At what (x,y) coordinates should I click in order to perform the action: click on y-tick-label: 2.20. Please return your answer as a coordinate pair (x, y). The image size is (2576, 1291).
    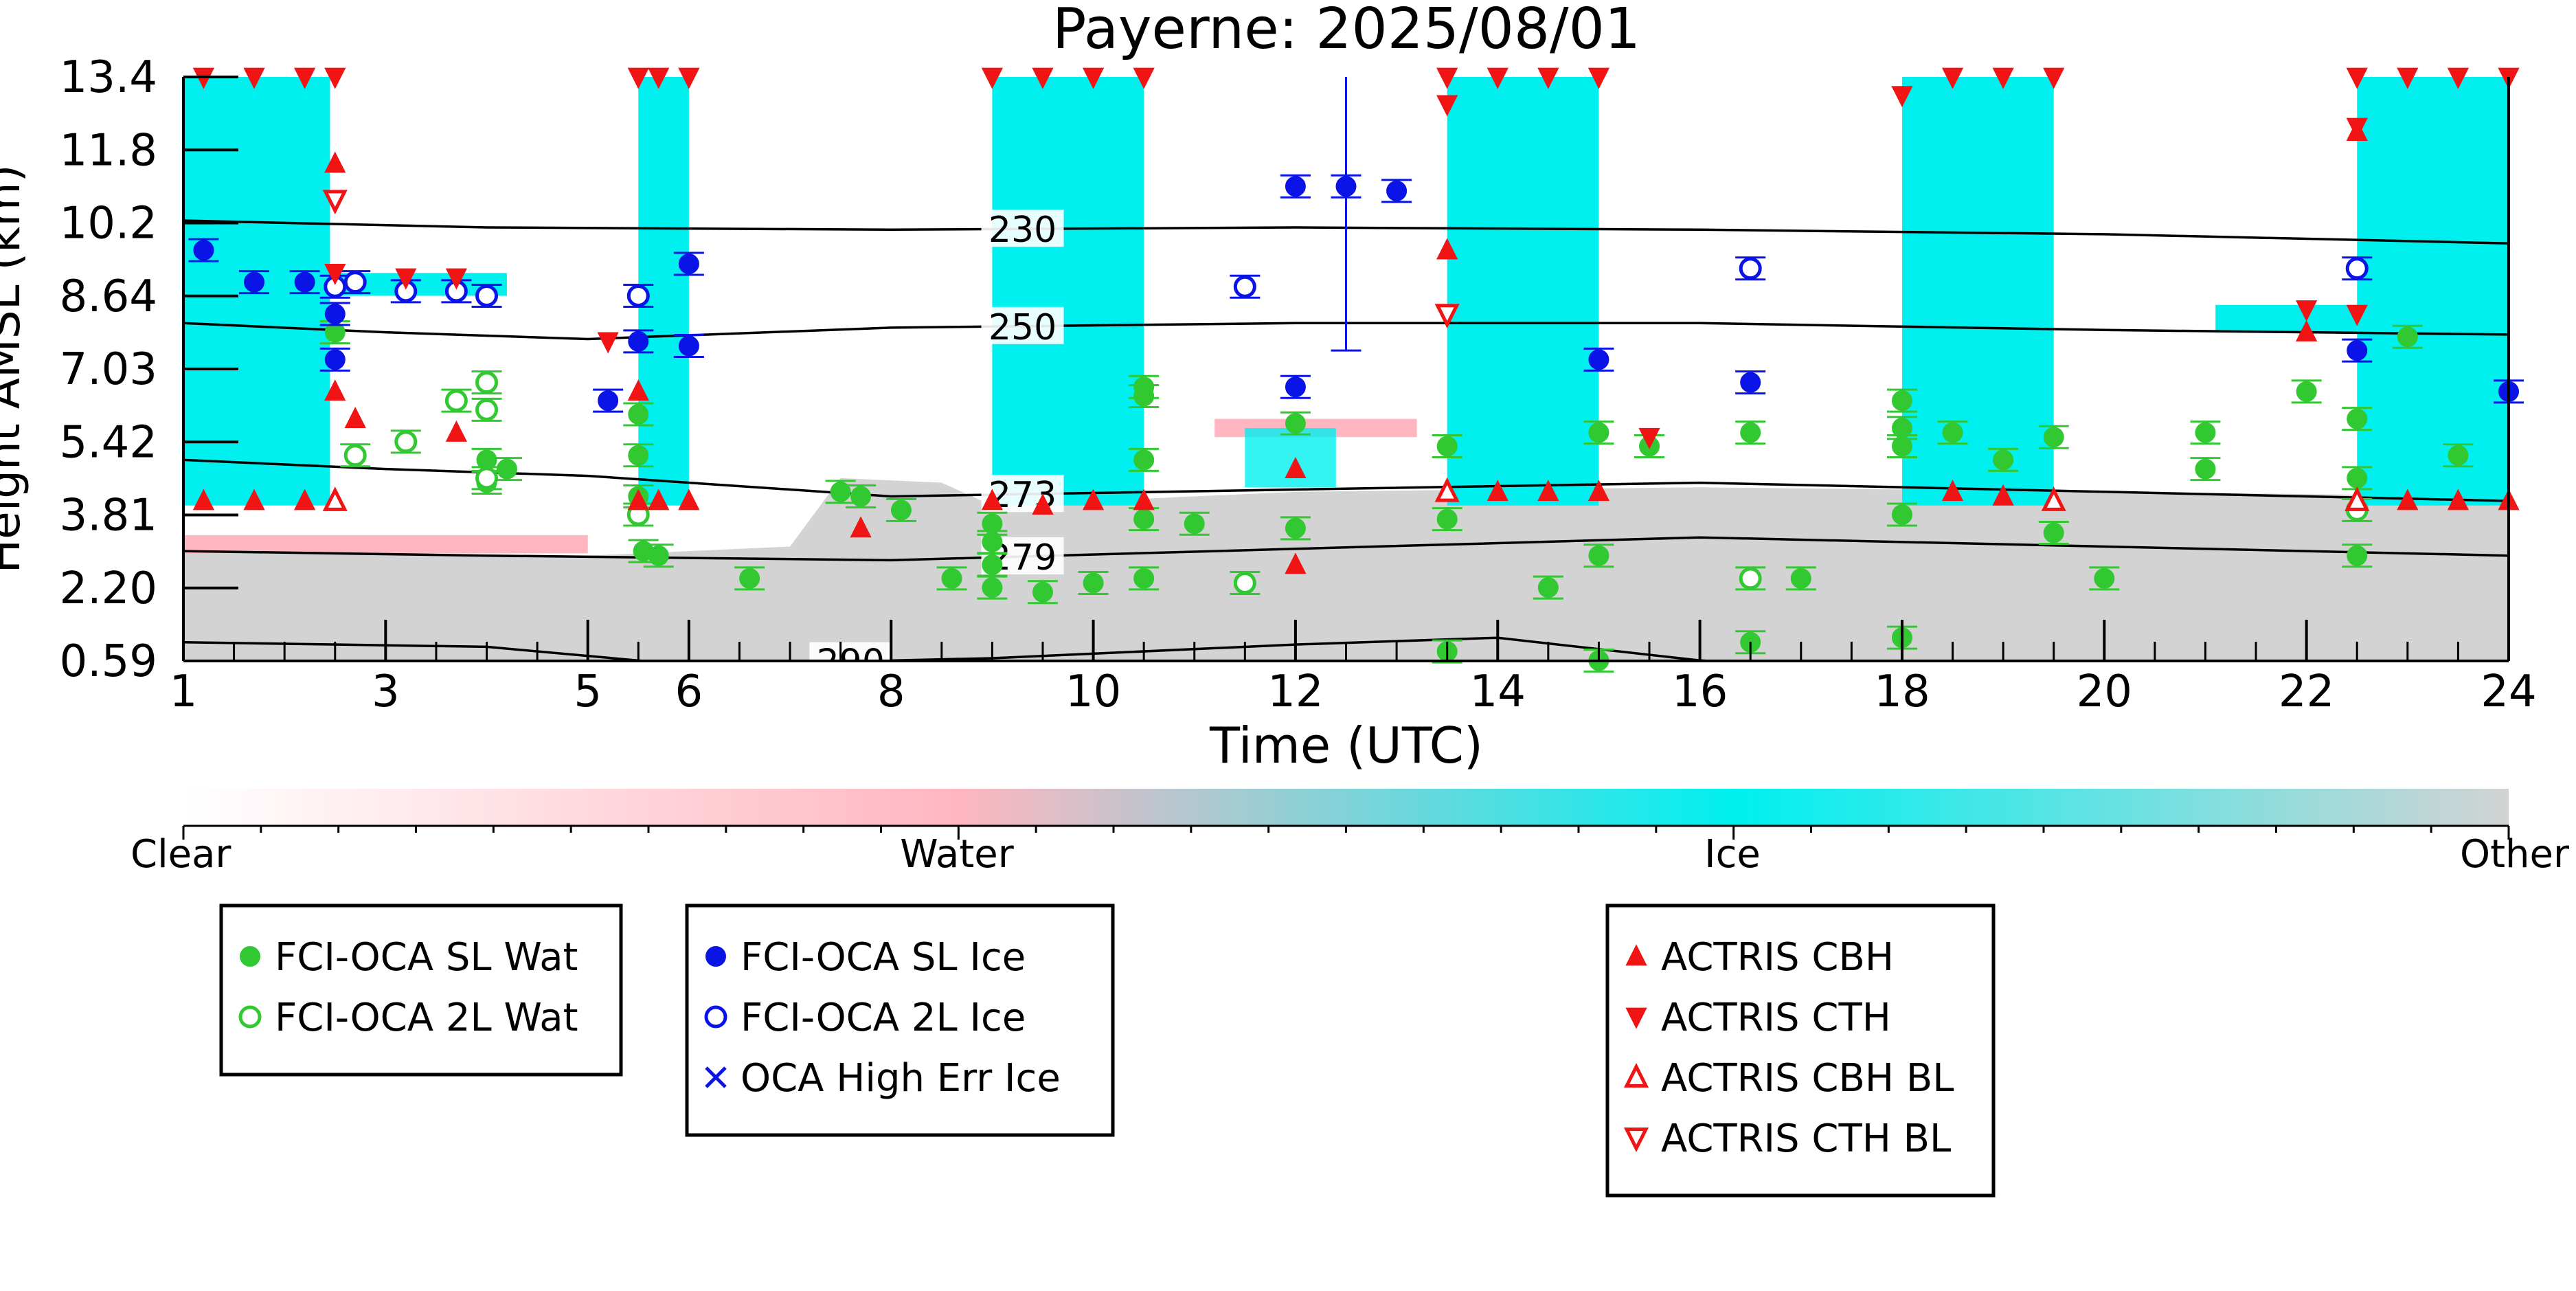
    Looking at the image, I should click on (109, 588).